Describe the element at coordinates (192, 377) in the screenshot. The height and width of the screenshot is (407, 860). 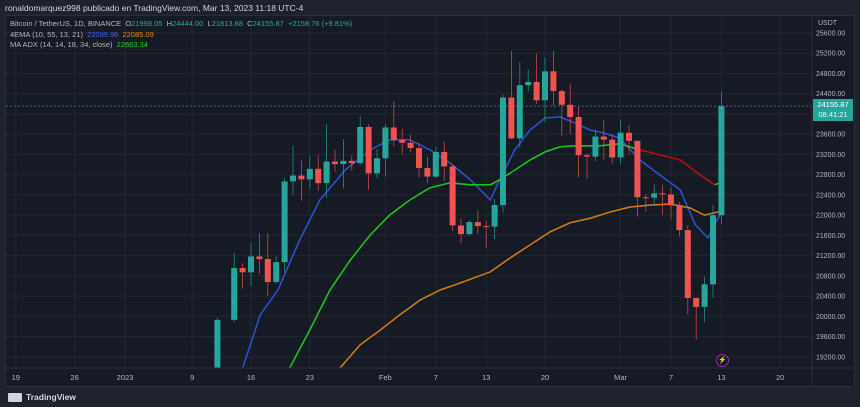
I see `time-tick-label: 9` at that location.